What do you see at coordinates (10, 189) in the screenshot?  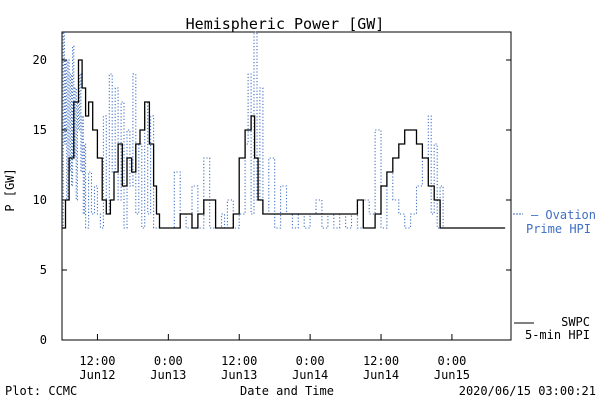 I see `y-axis-label: P [GW]` at bounding box center [10, 189].